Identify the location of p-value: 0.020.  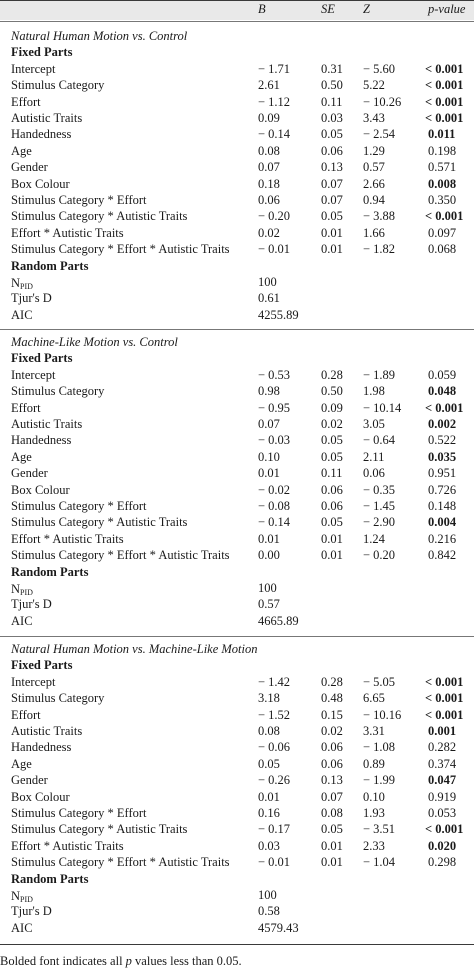
(442, 845).